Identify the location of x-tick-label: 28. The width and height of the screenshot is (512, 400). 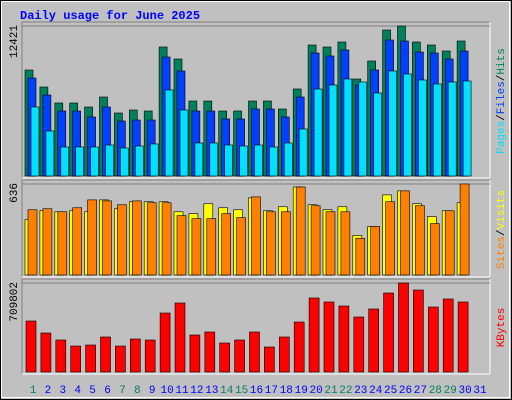
(435, 391).